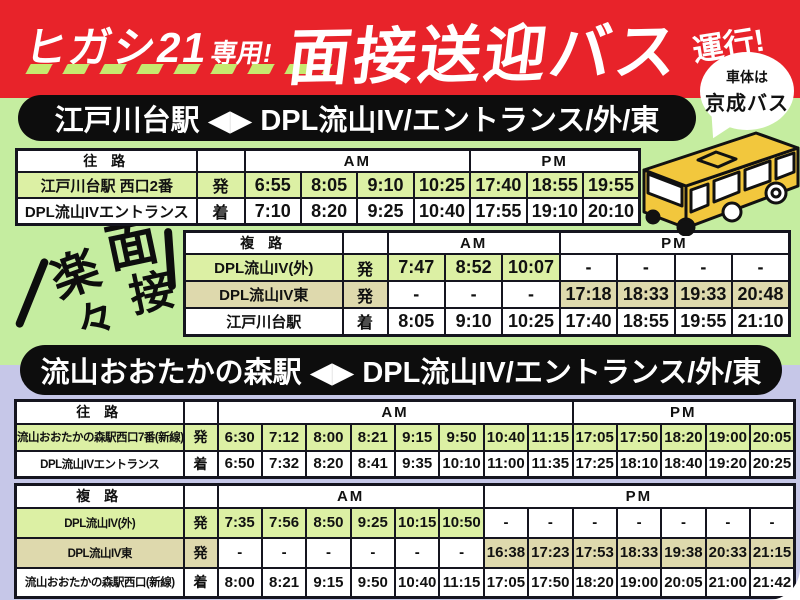  I want to click on time-cell: 16:38, so click(506, 552).